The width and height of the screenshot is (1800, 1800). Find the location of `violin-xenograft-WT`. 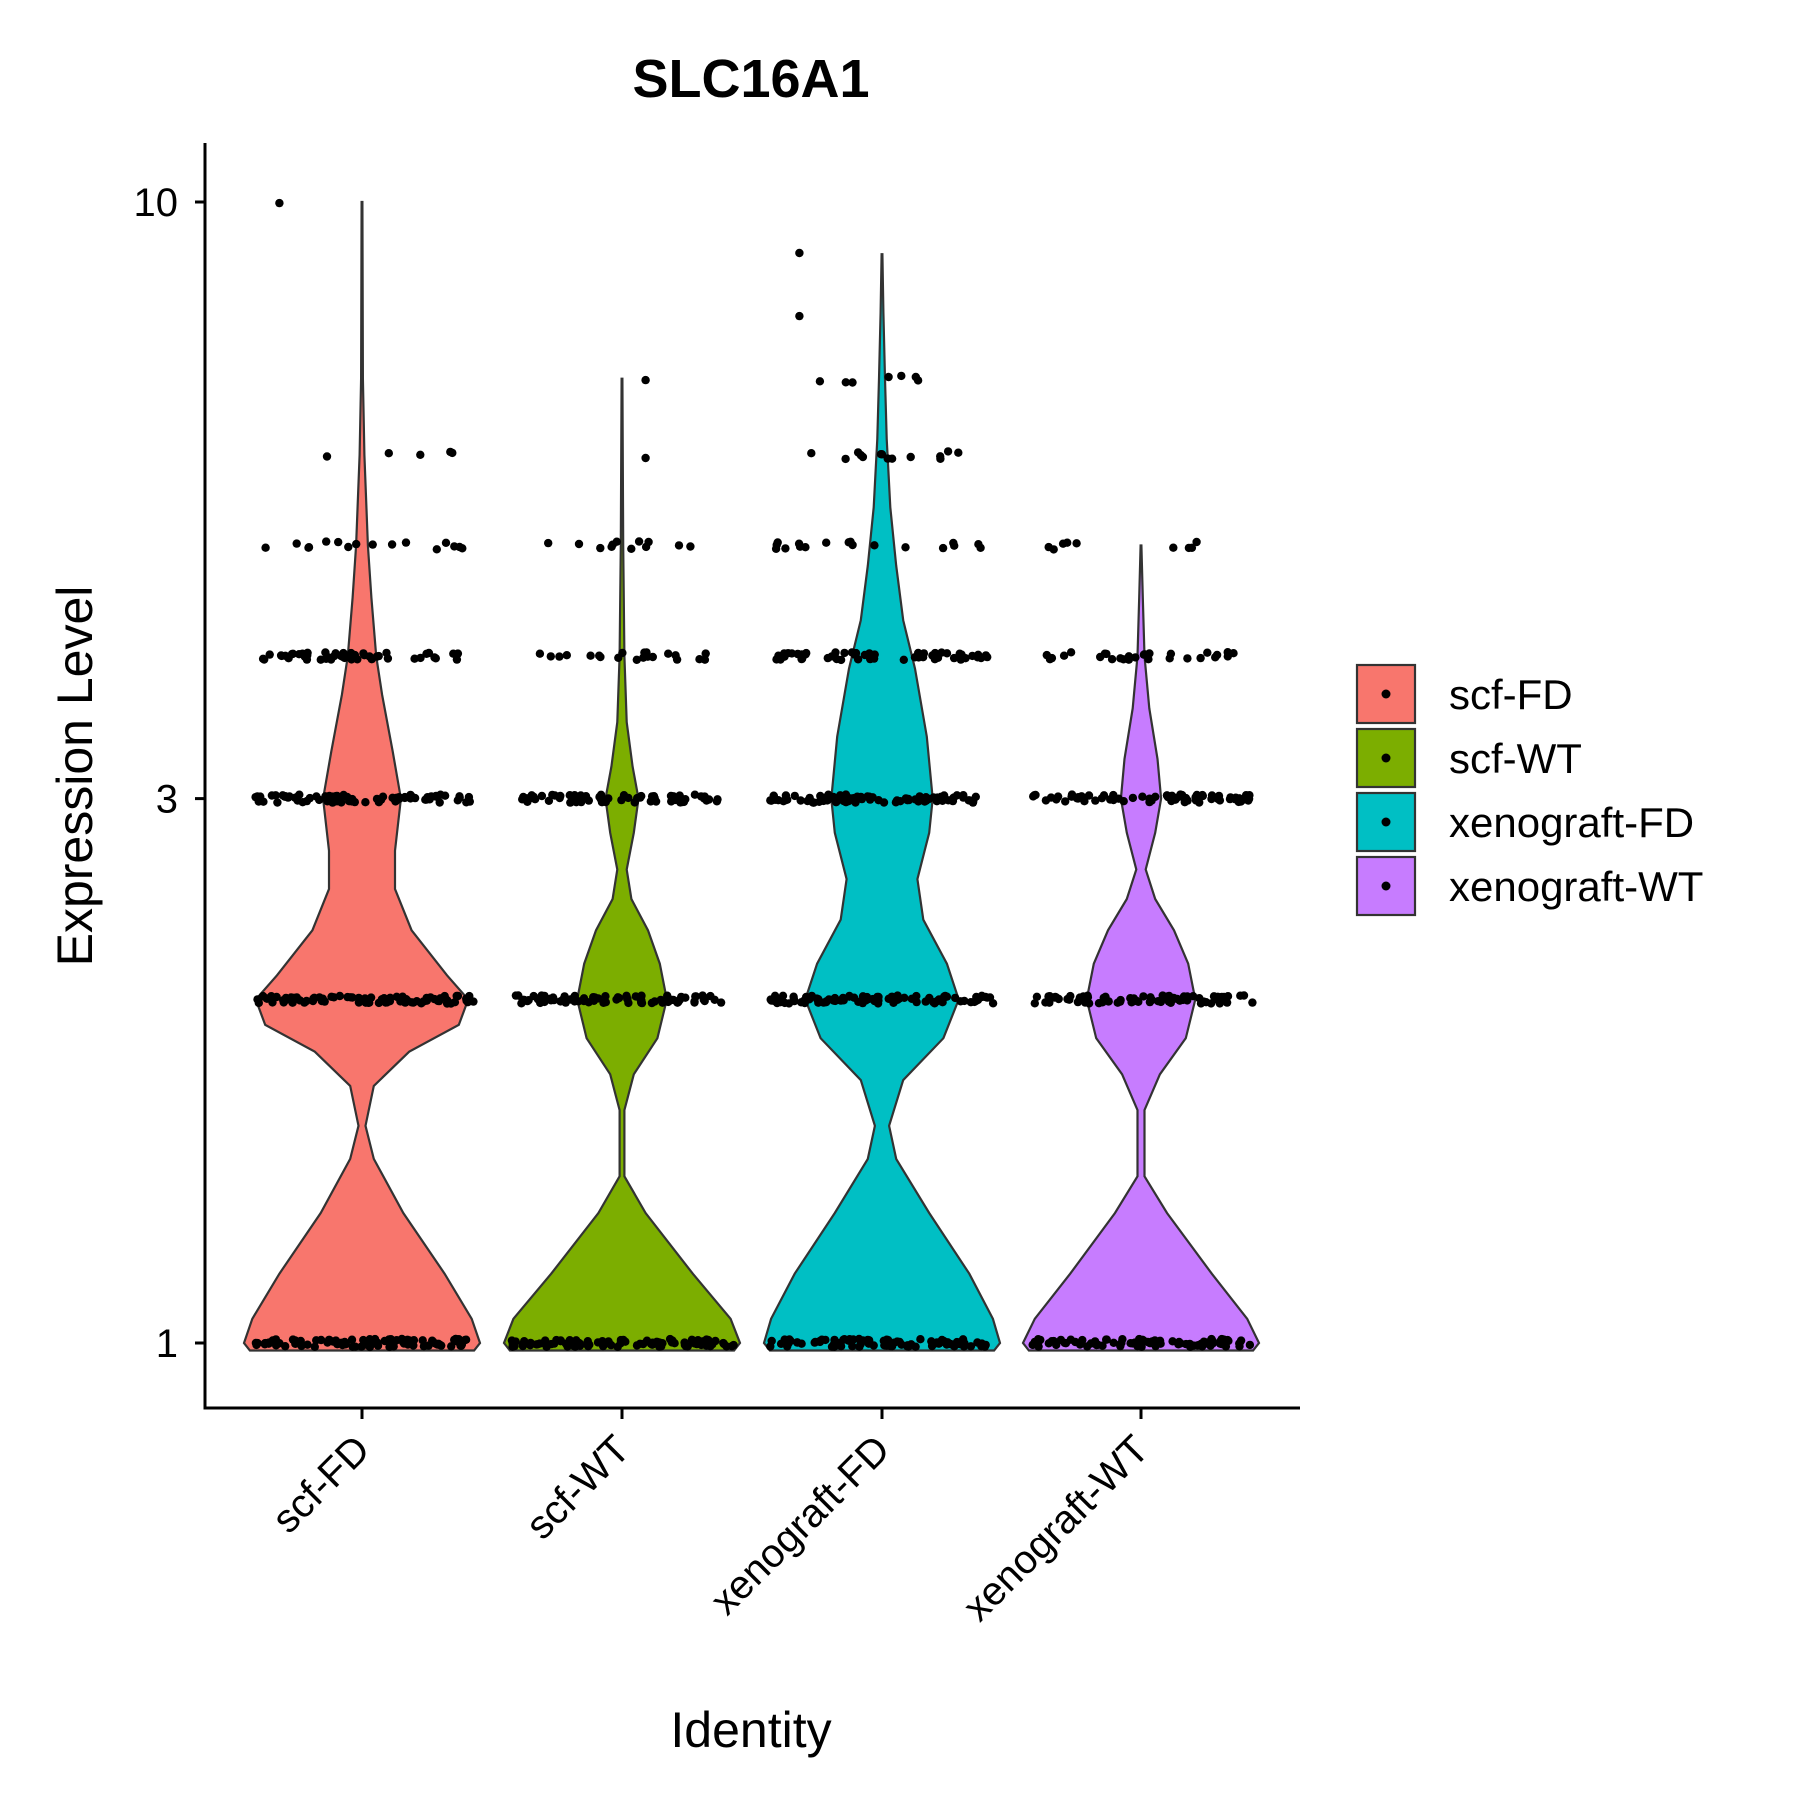

violin-xenograft-WT is located at coordinates (1141, 948).